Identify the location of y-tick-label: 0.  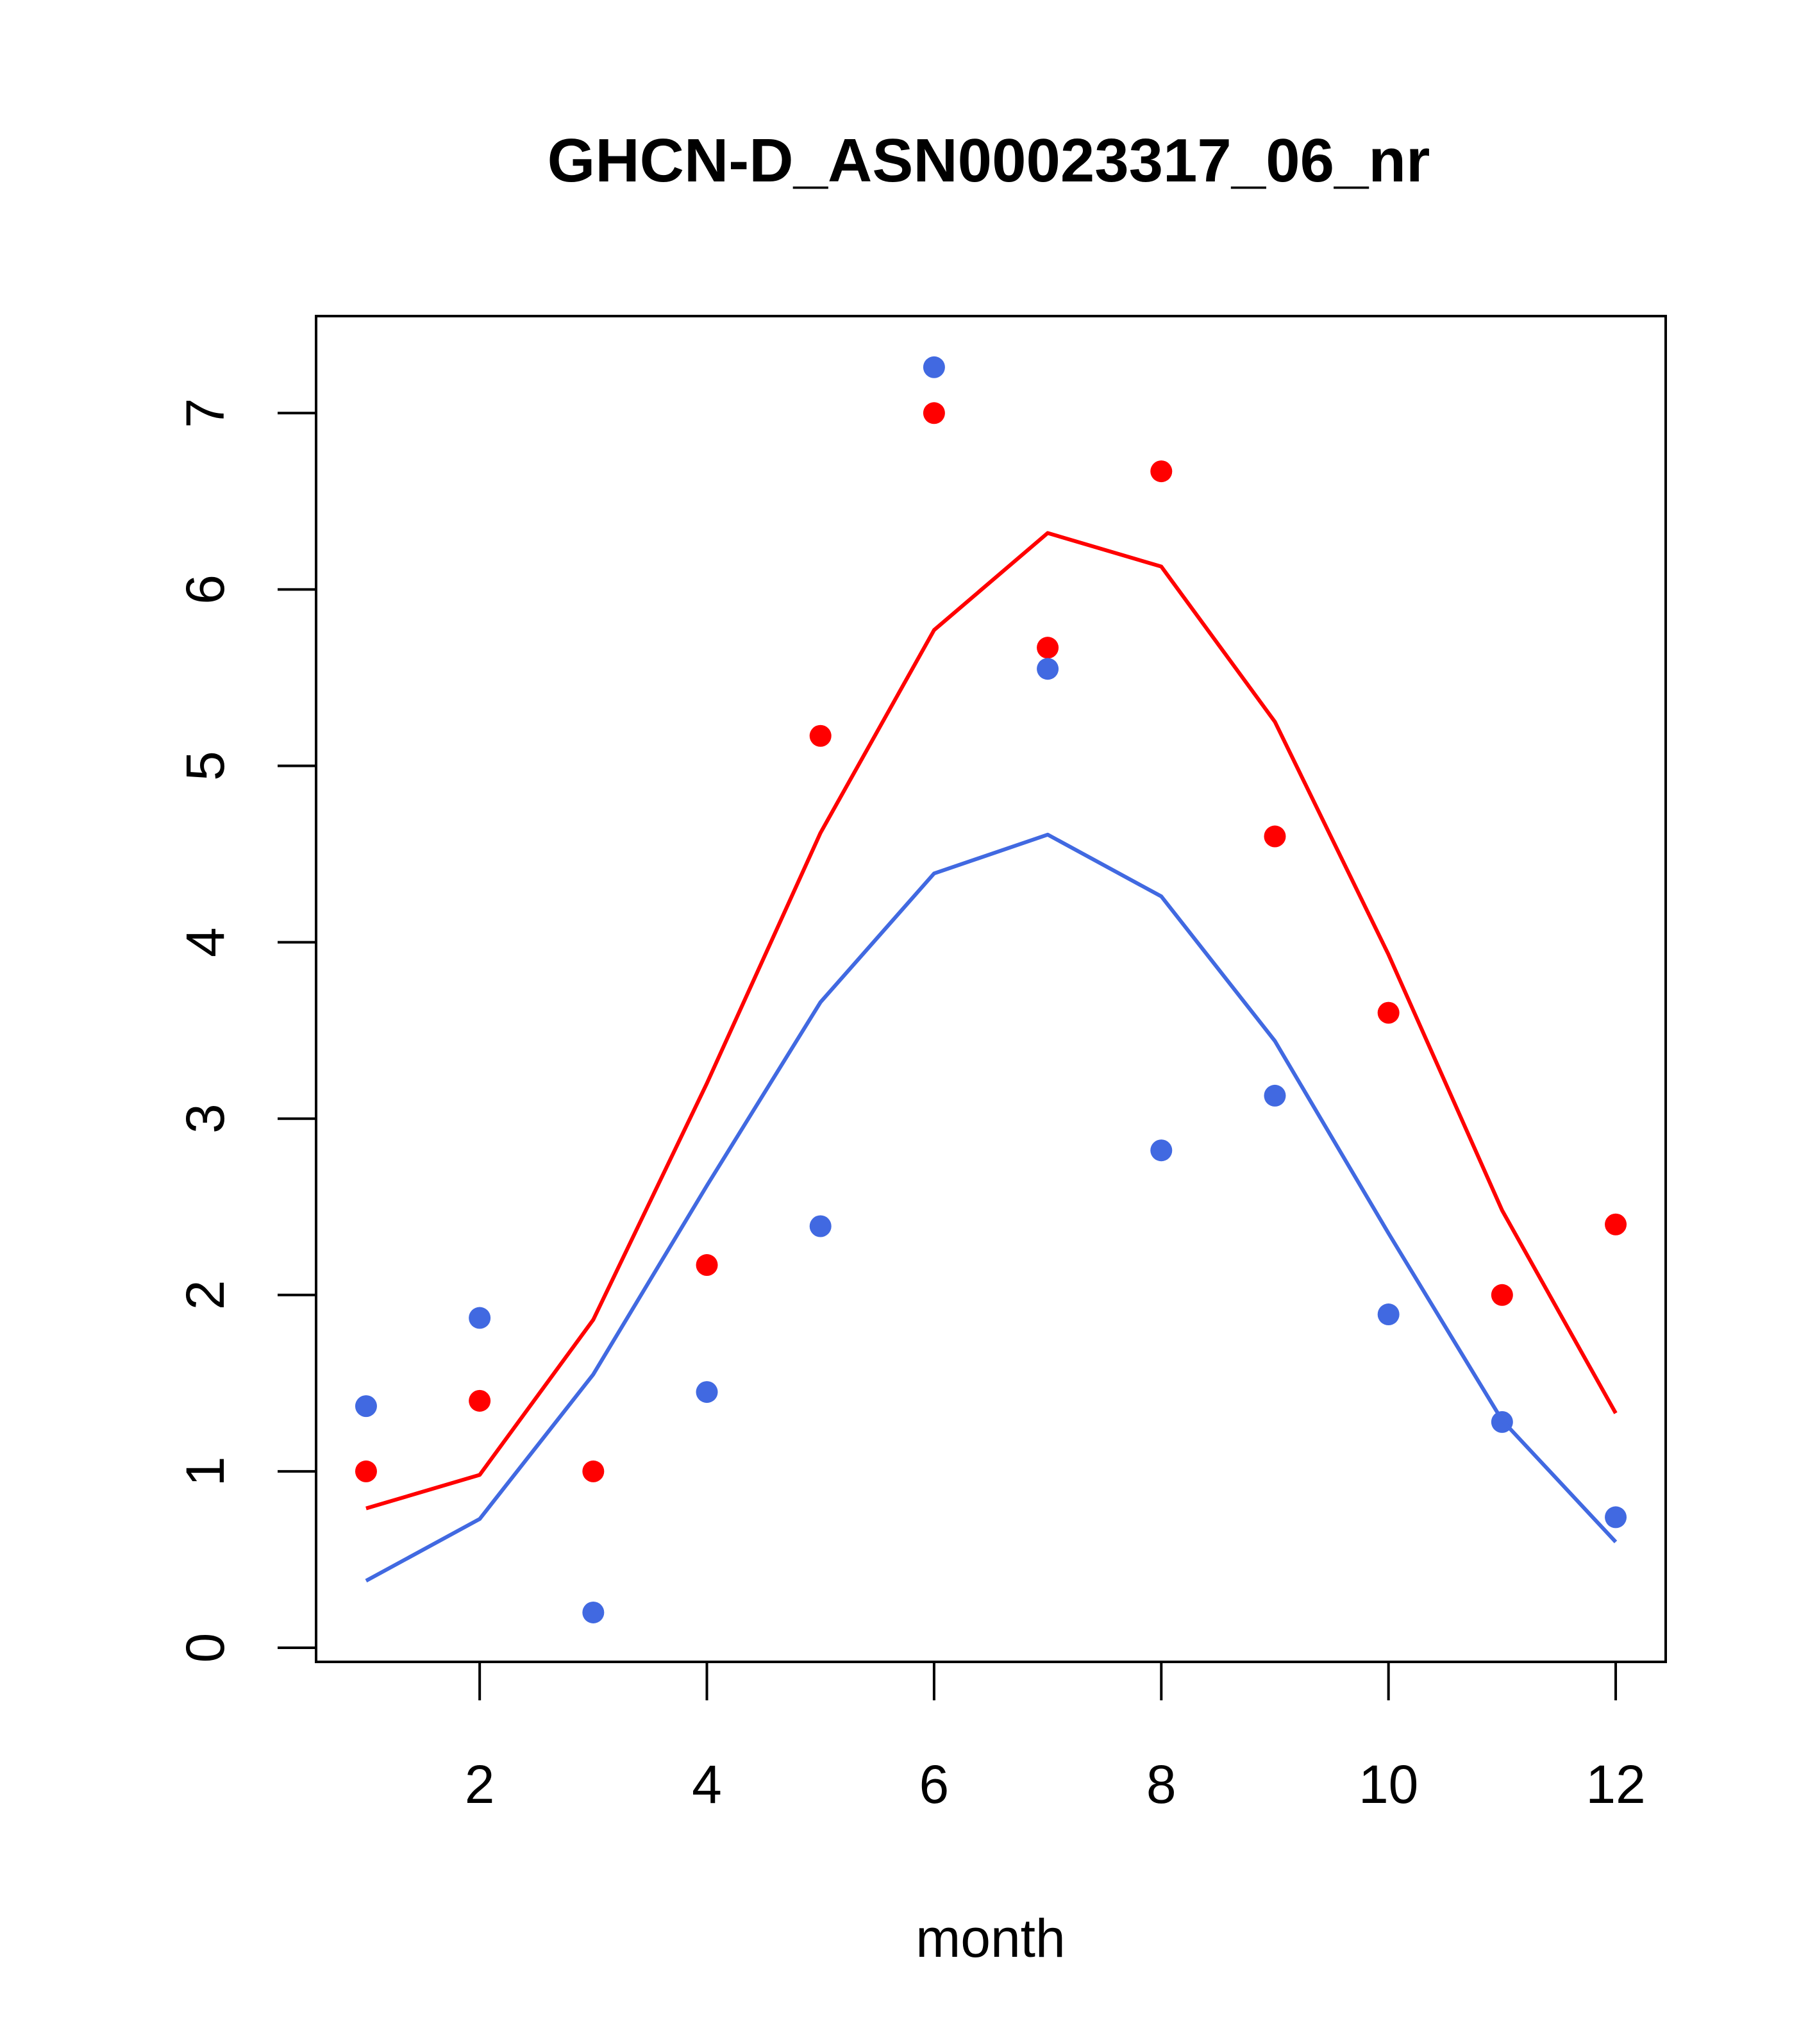
(205, 1648).